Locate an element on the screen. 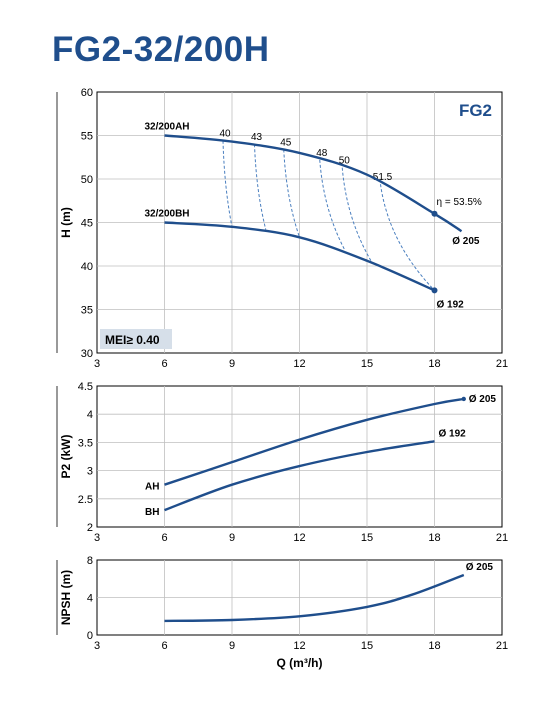 This screenshot has height=710, width=556. npsh-ytick-label: 4 is located at coordinates (90, 599).